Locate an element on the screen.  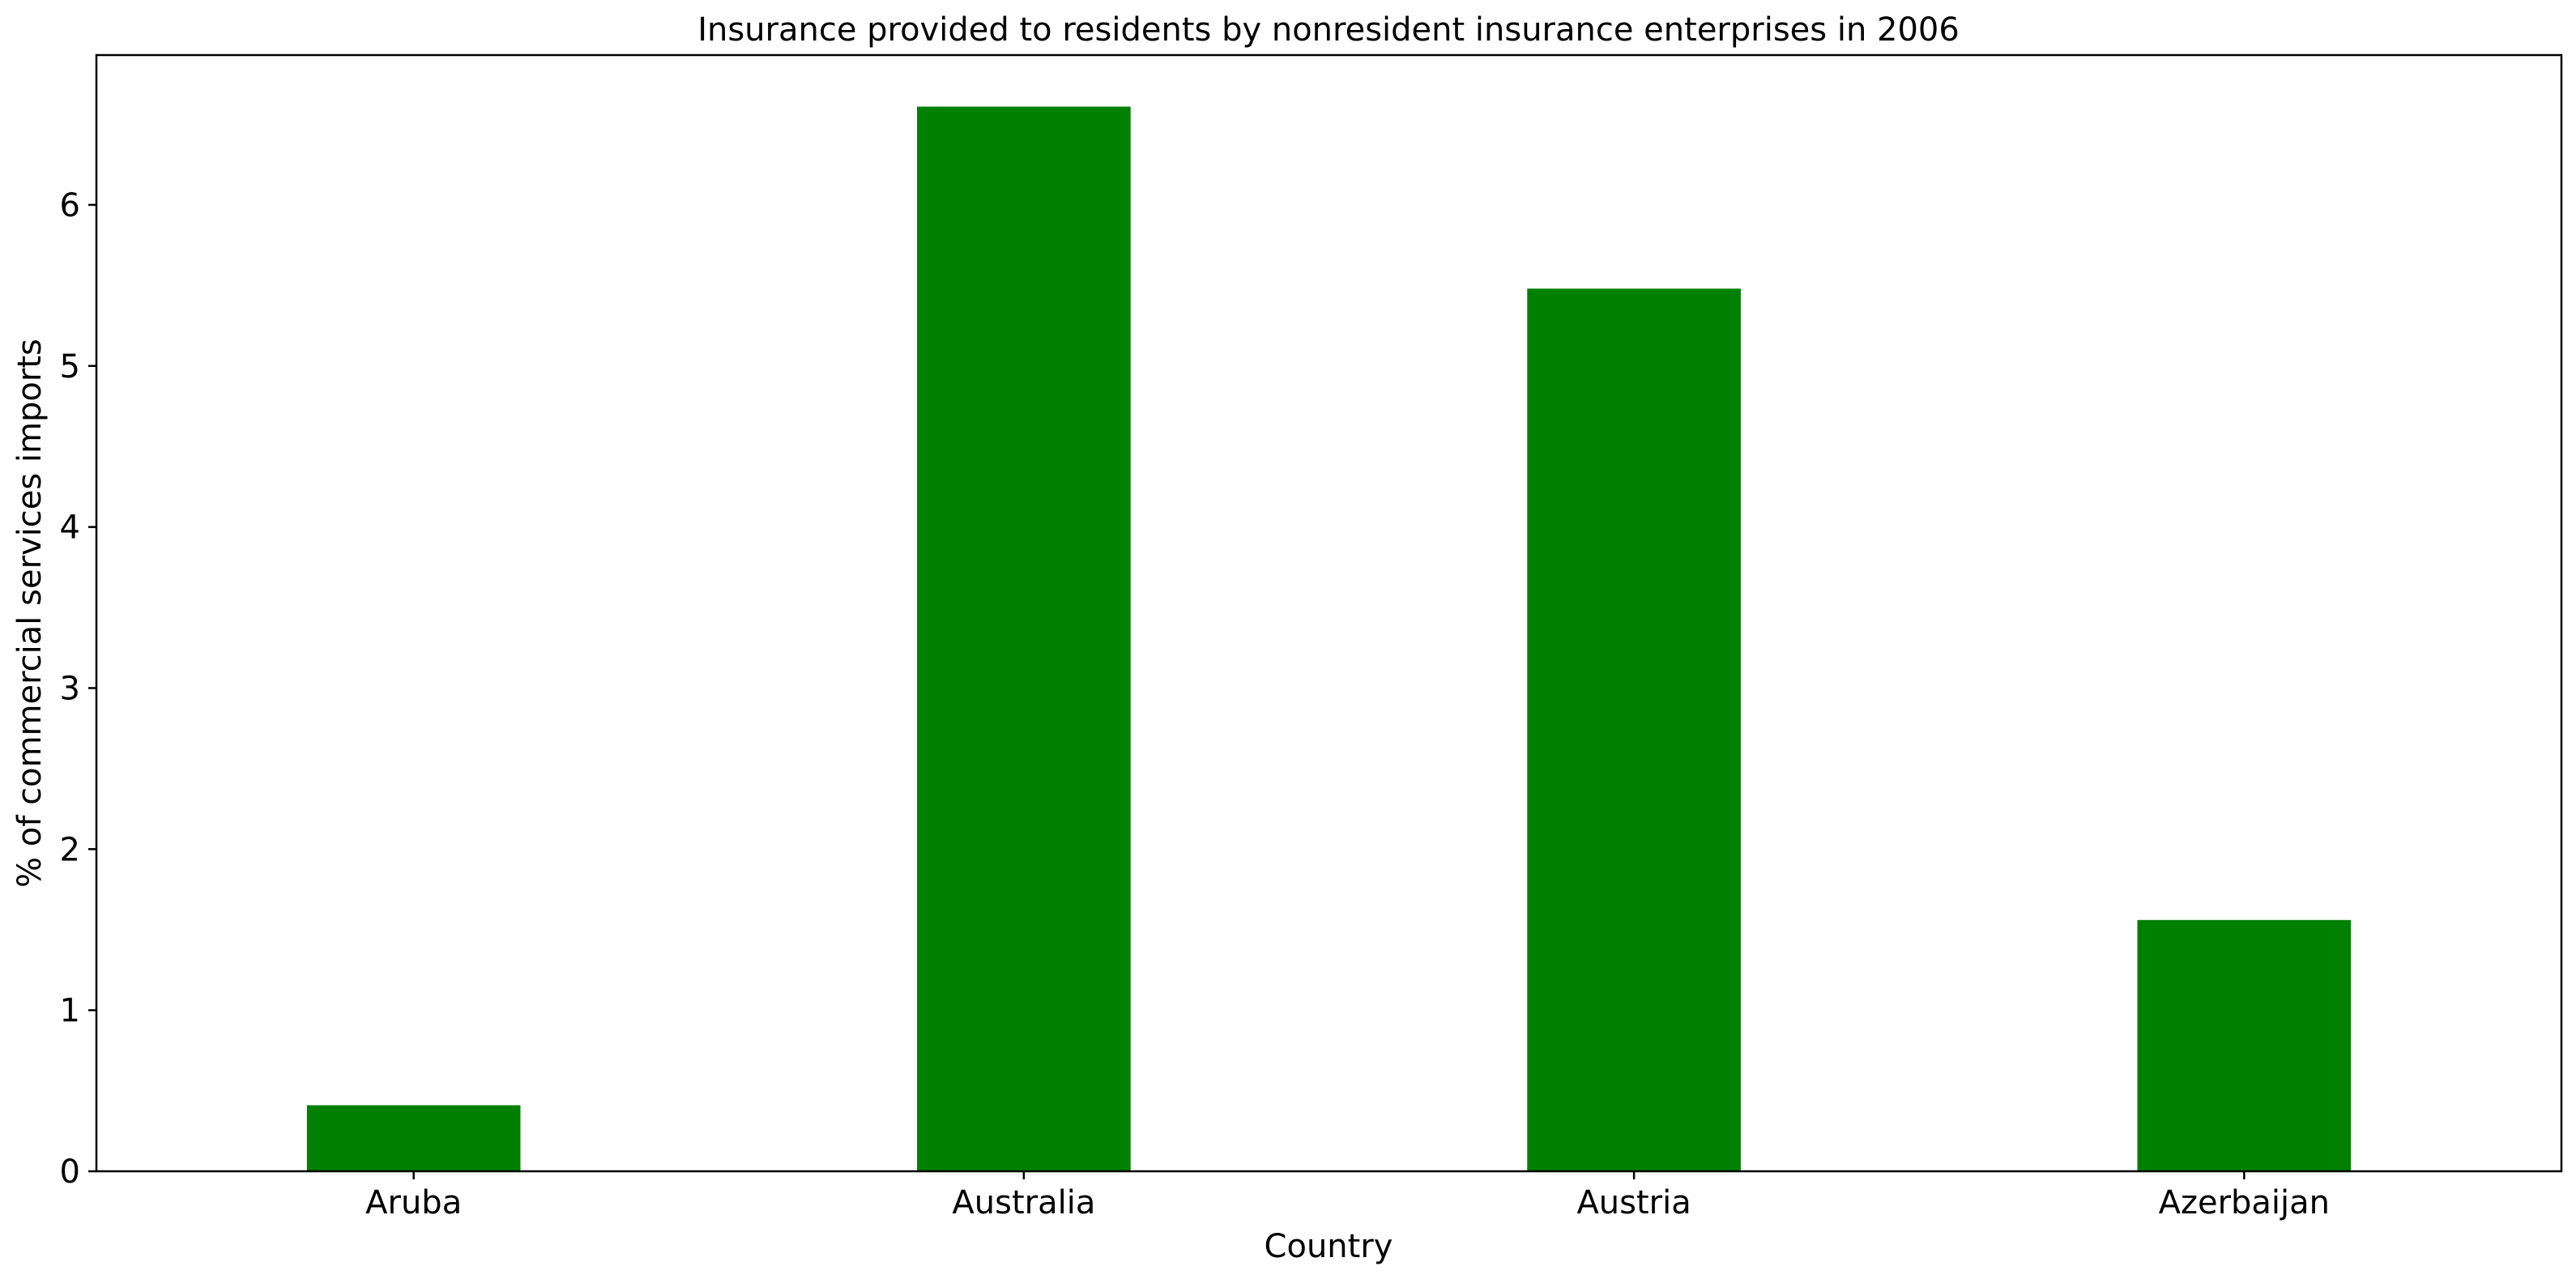
bar-austria is located at coordinates (1634, 730).